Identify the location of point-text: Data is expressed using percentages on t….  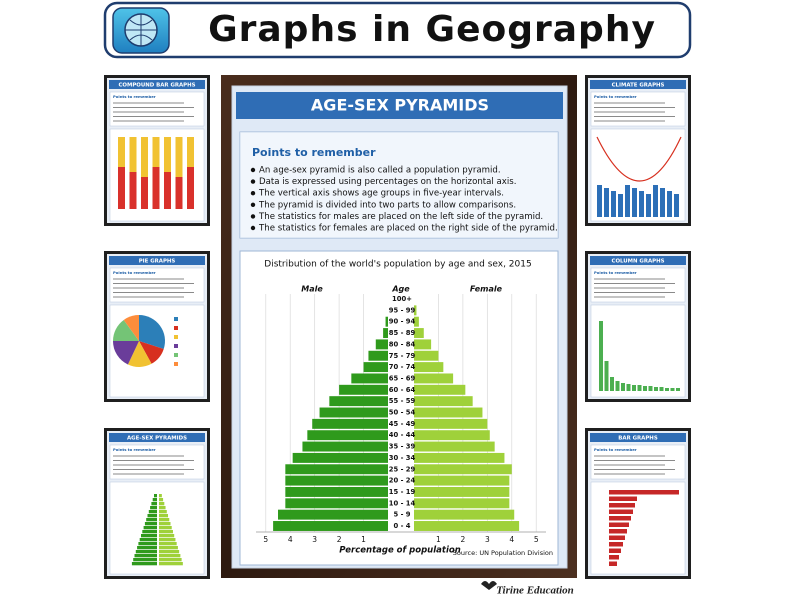
(387, 182).